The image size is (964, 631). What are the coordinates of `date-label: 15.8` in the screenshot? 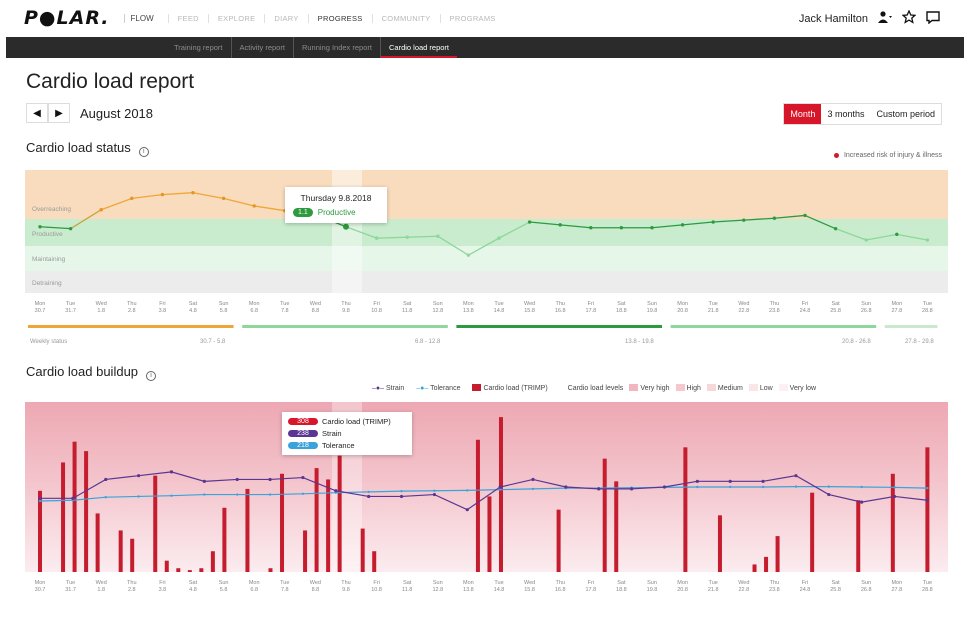 It's located at (529, 311).